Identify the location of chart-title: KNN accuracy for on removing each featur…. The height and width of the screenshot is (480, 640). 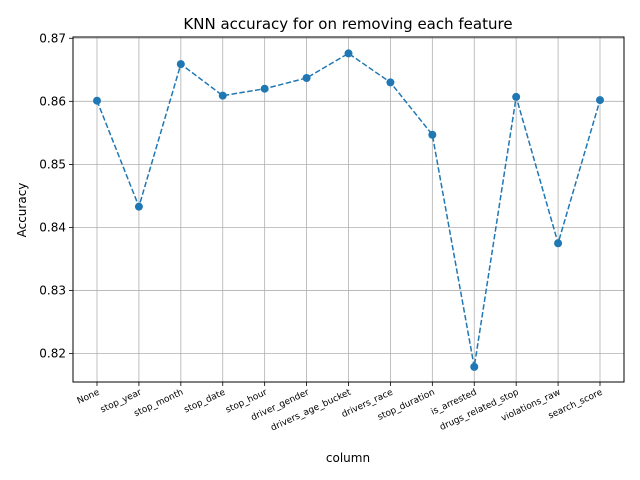
(347, 24).